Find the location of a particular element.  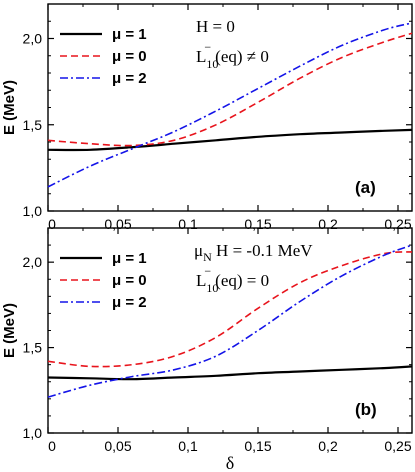

panel-label: (a) is located at coordinates (365, 187).